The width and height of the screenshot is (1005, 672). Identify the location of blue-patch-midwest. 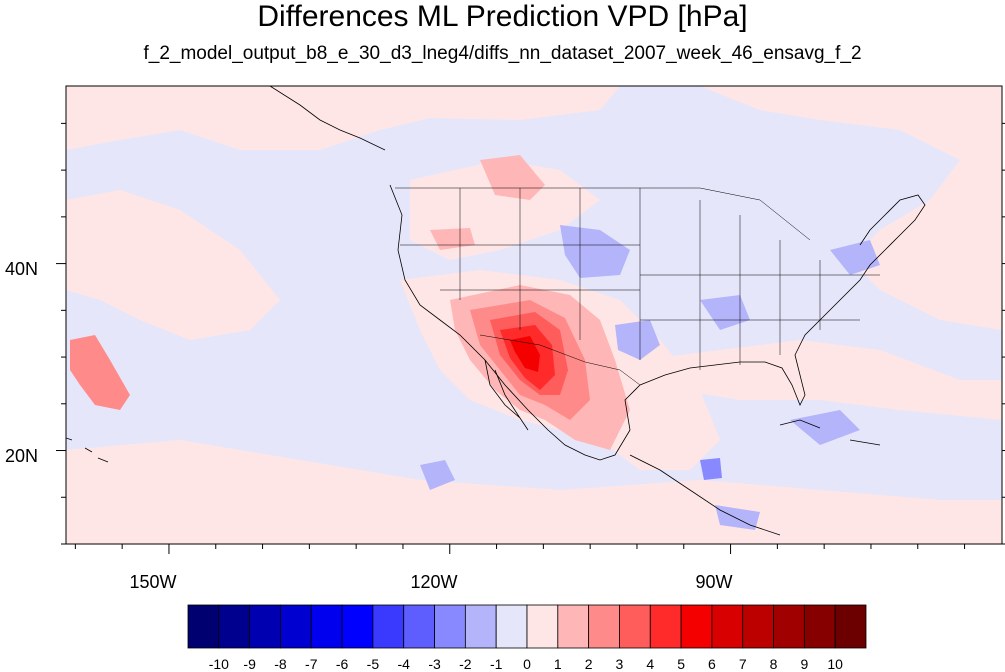
(725, 312).